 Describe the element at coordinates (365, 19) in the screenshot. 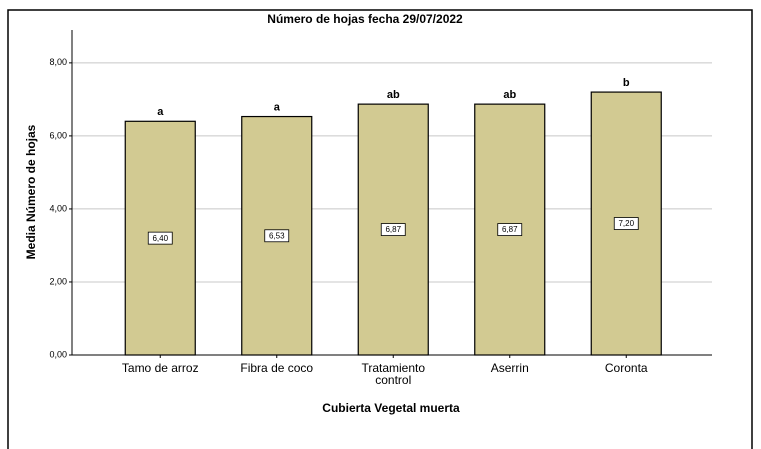

I see `chart-title: Número de hojas fecha 29/07/2022` at that location.